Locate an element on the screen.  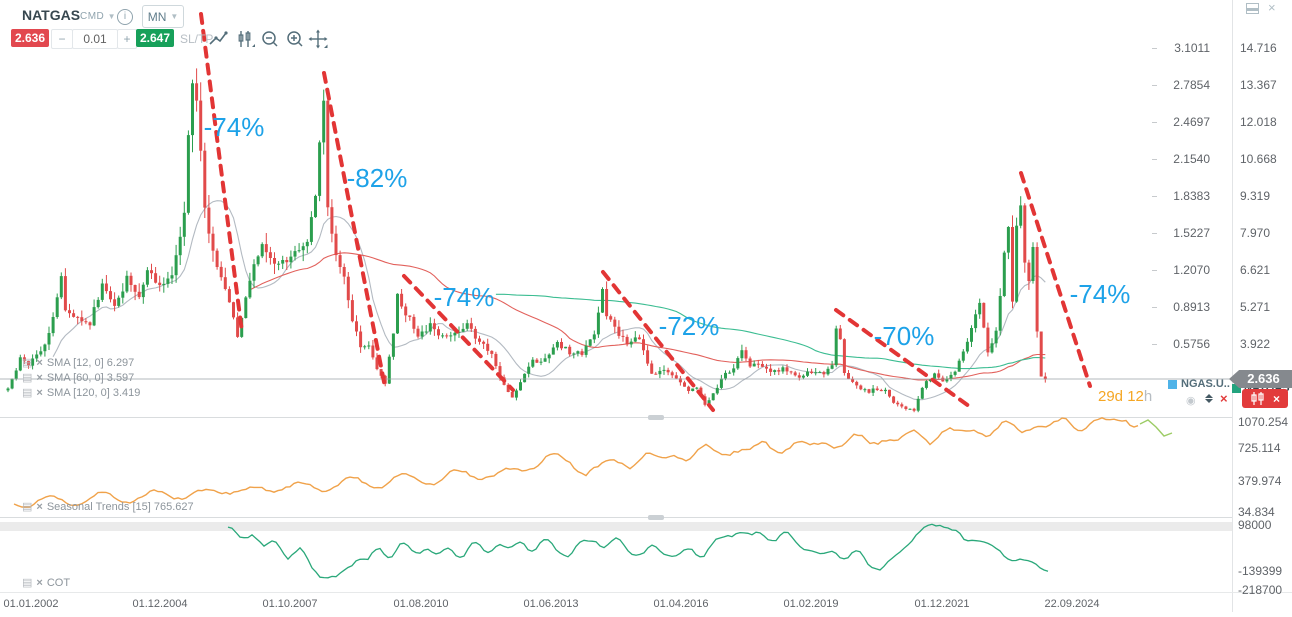
current-price-tag: 2.636 is located at coordinates (1260, 379).